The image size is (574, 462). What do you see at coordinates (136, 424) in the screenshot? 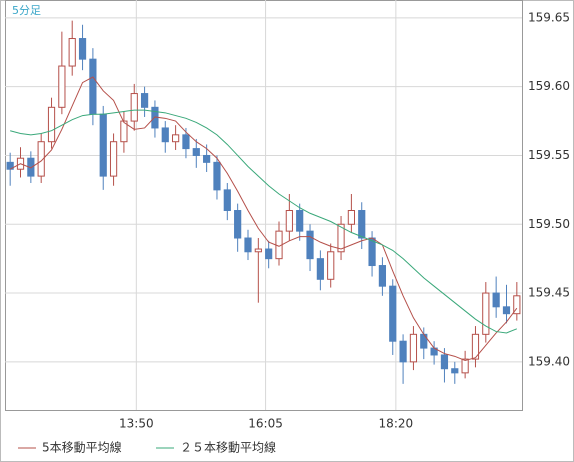
I see `x-tick-label: 13:50` at bounding box center [136, 424].